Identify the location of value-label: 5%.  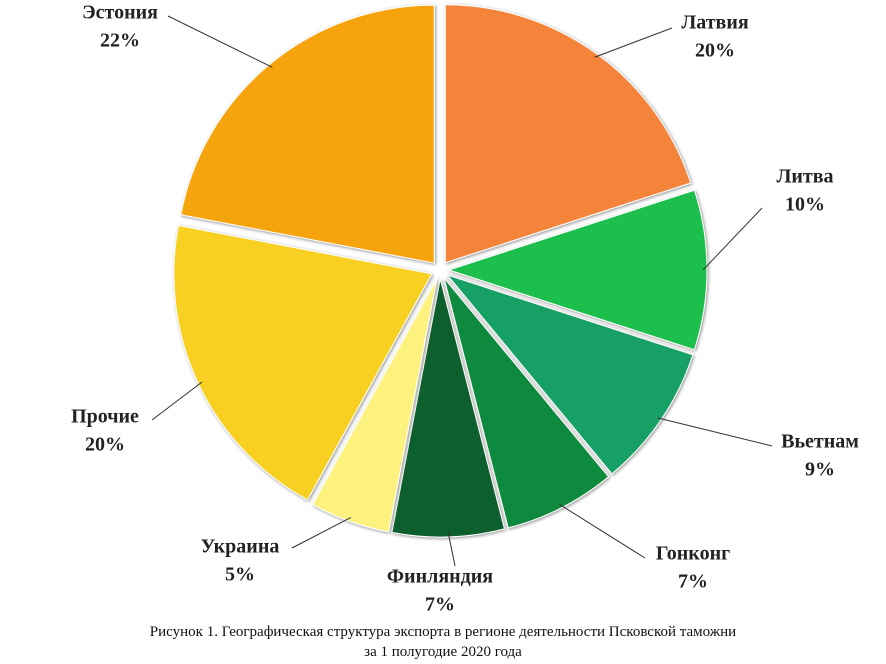
(240, 575).